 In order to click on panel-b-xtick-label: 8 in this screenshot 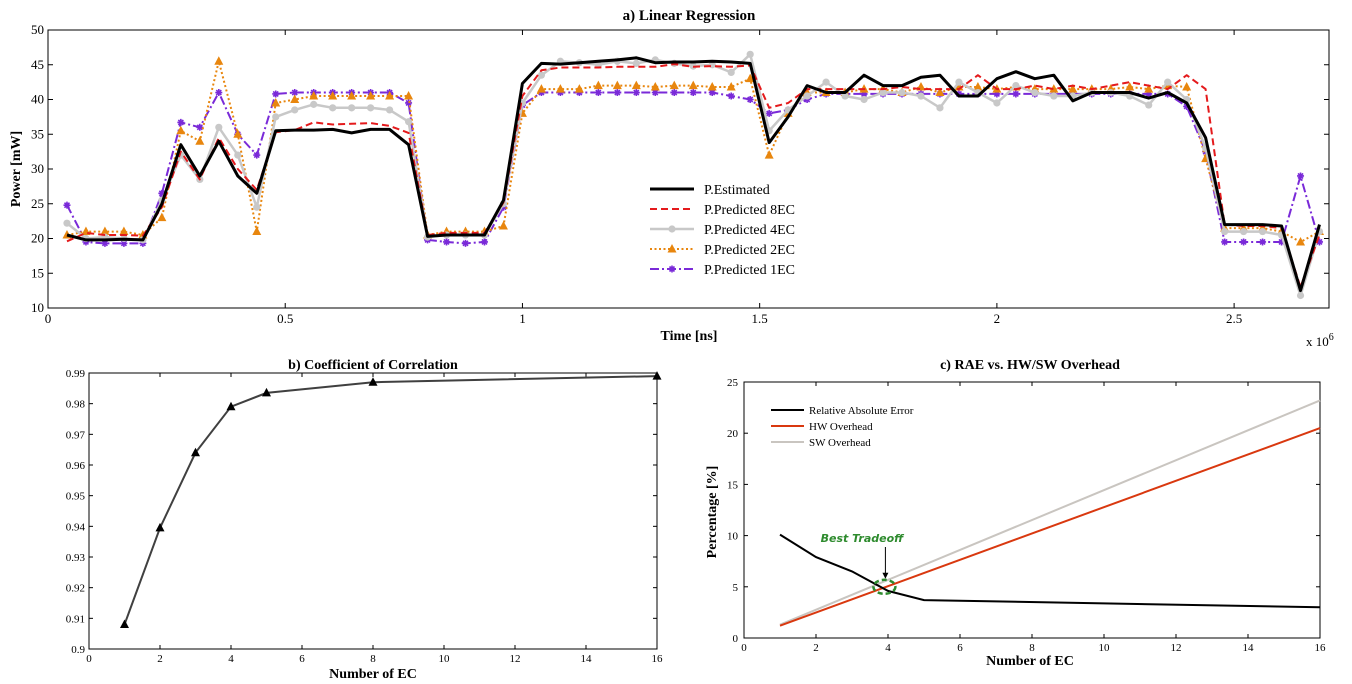, I will do `click(373, 659)`.